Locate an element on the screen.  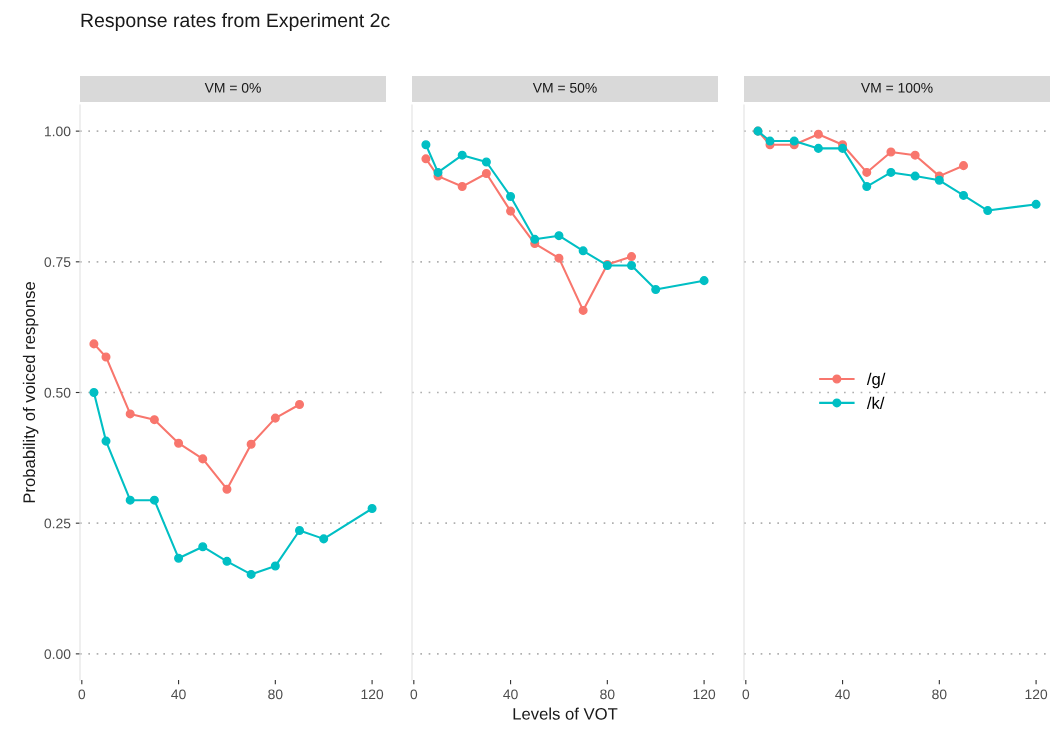
y-tick-label: 0.00 is located at coordinates (57, 654).